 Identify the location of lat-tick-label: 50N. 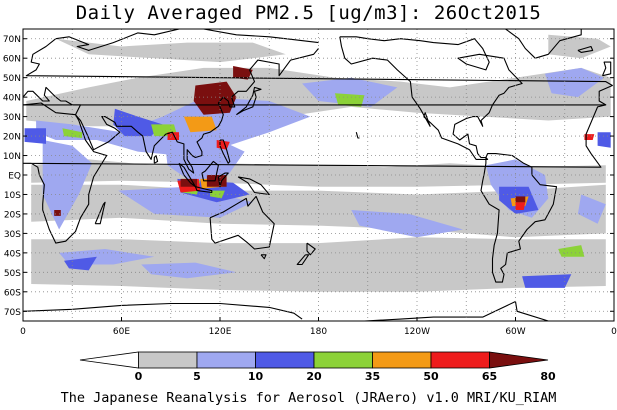
(12, 79).